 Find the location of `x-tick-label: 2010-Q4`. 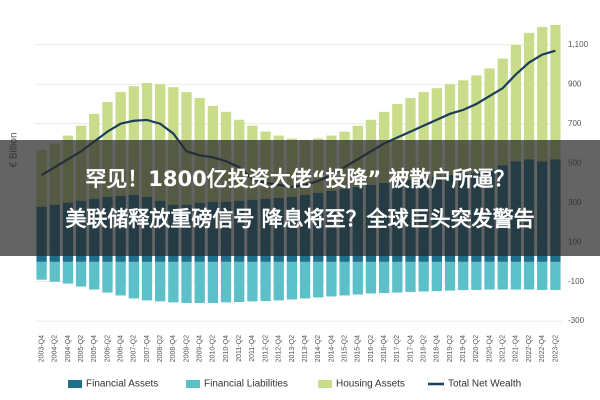

x-tick-label: 2010-Q4 is located at coordinates (226, 348).